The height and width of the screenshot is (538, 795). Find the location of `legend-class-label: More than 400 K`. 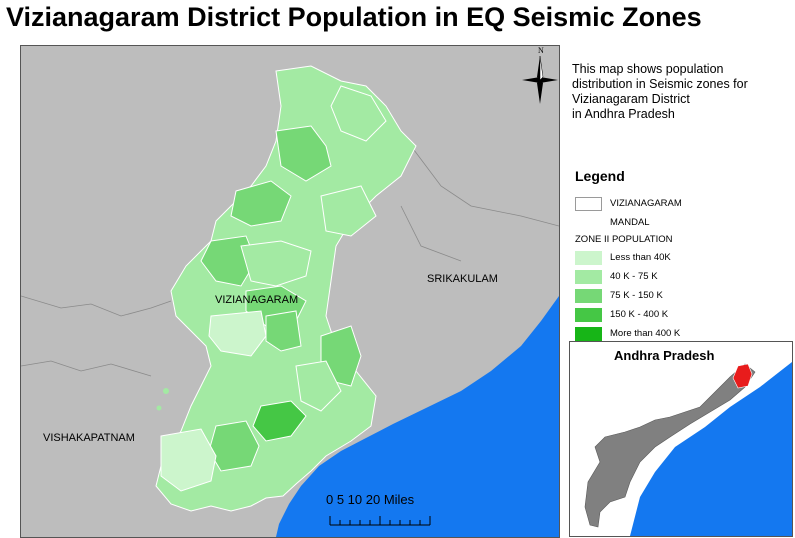

legend-class-label: More than 400 K is located at coordinates (645, 333).